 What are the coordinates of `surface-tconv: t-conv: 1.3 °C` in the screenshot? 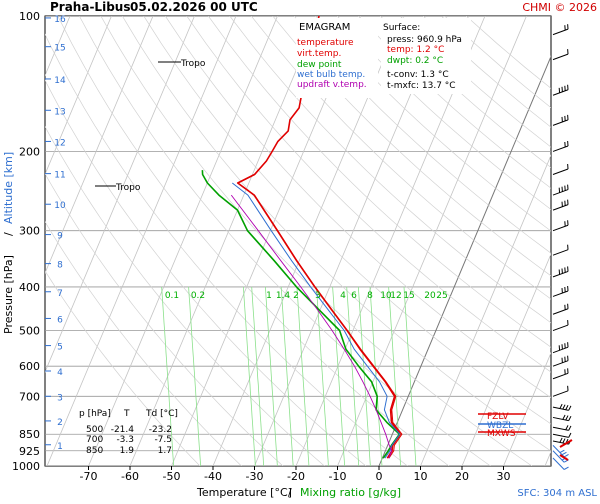 It's located at (418, 75).